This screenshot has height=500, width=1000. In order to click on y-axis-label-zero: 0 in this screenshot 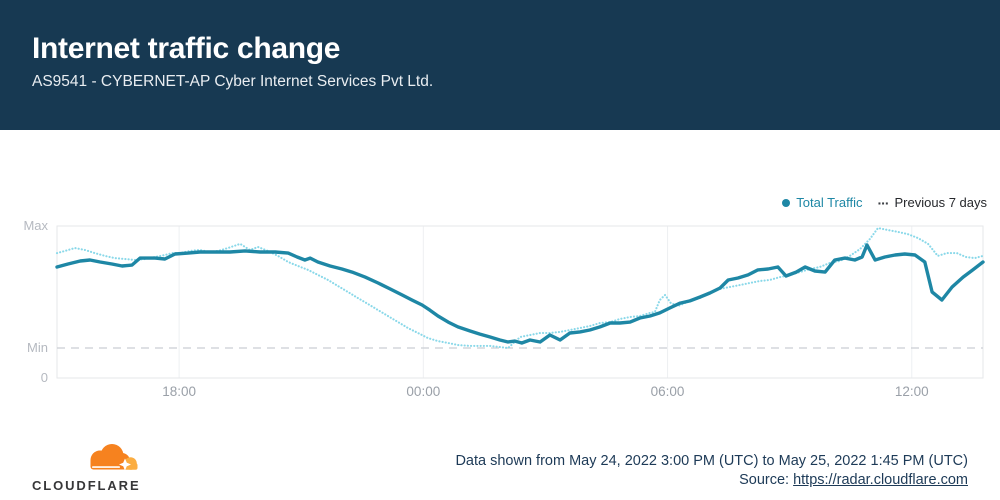, I will do `click(44, 377)`.